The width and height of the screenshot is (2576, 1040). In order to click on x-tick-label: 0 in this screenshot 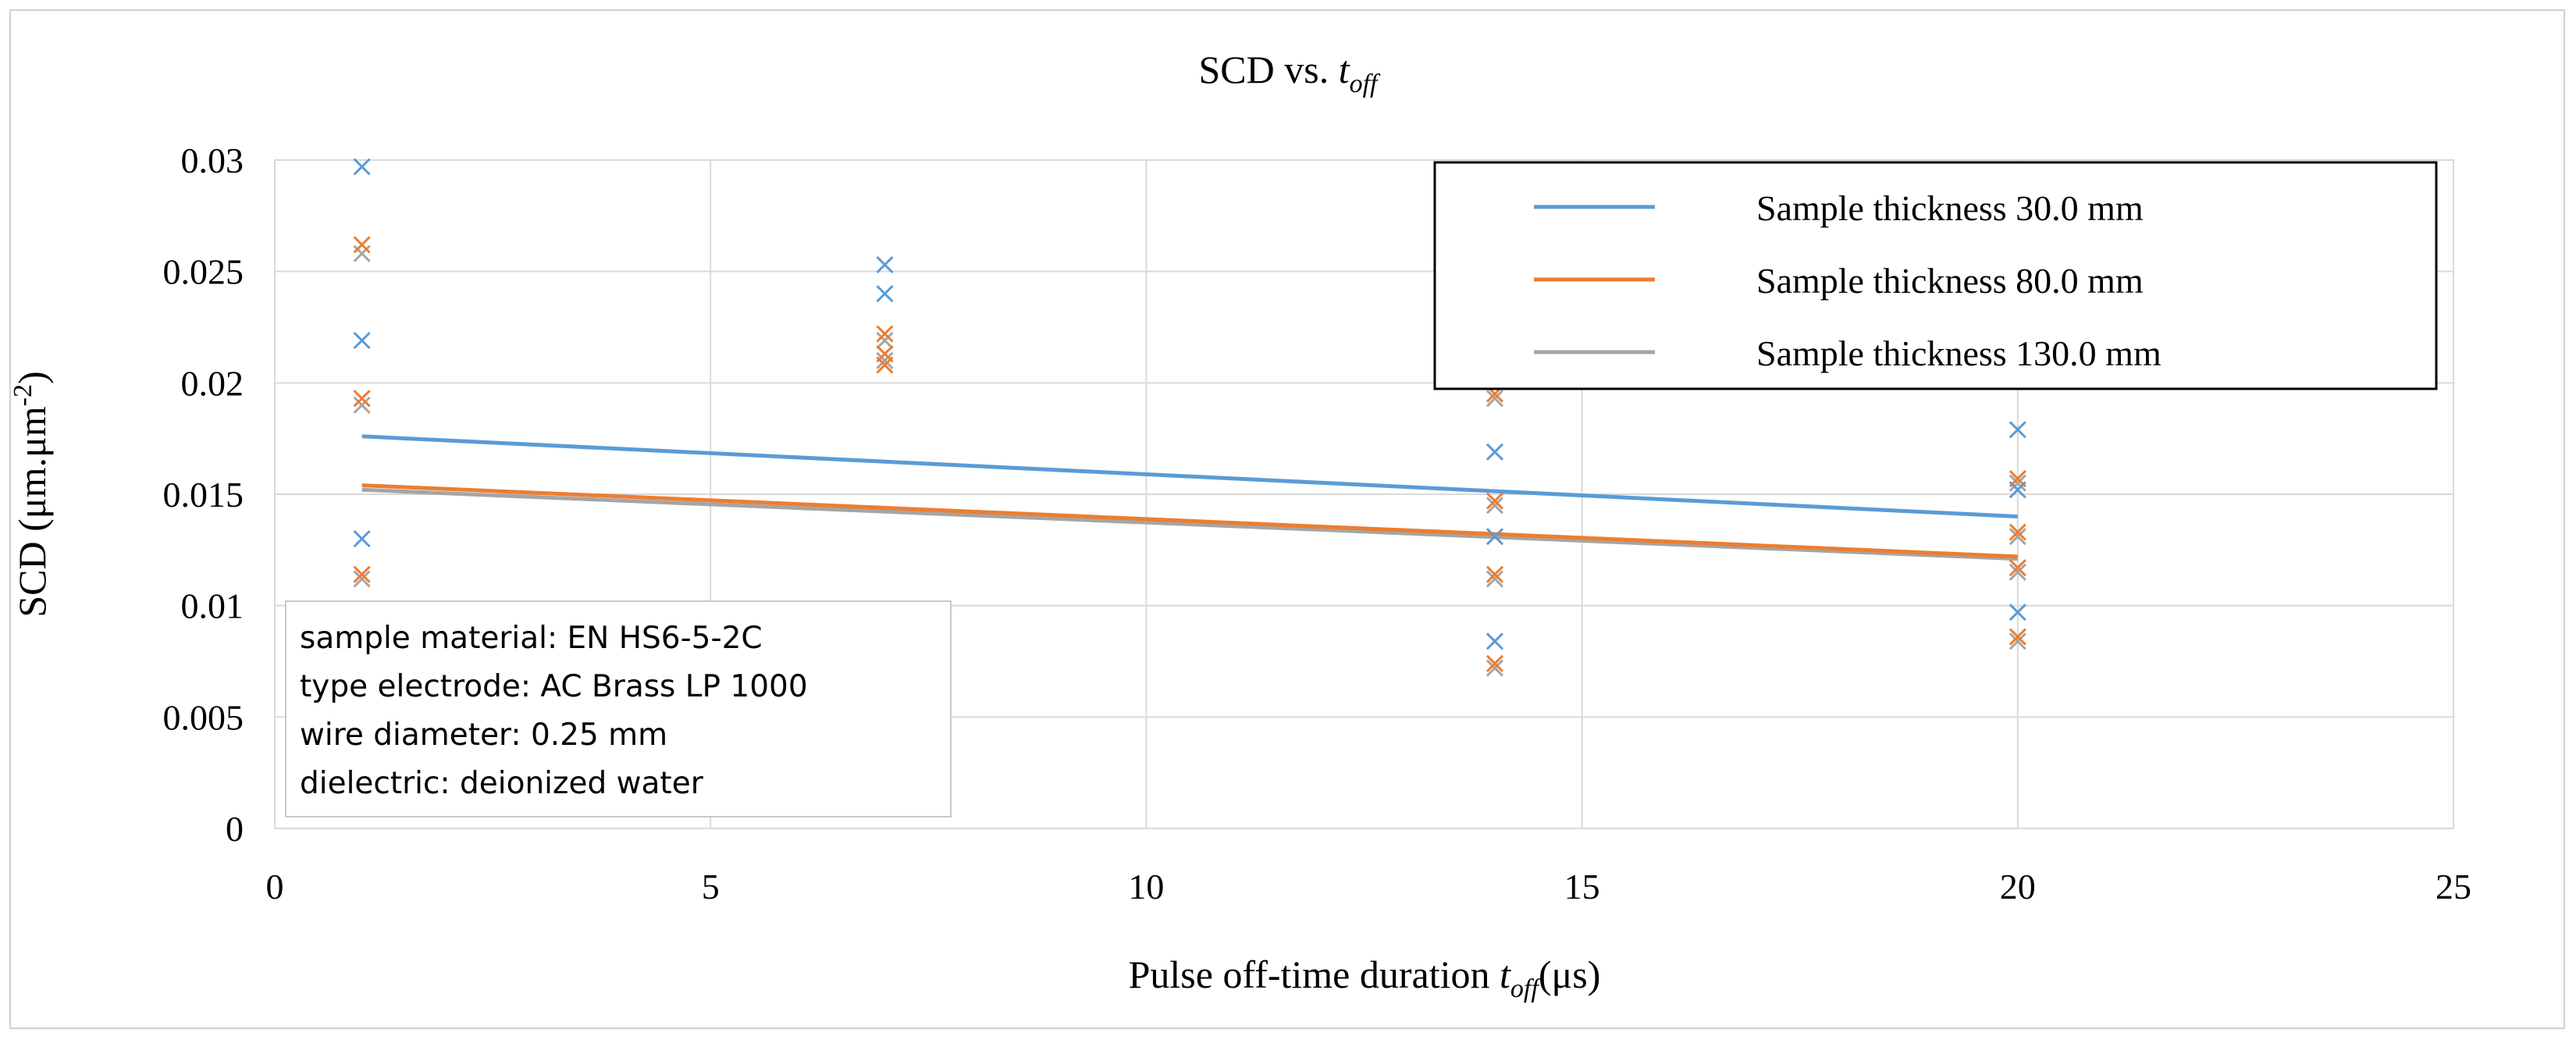, I will do `click(275, 886)`.